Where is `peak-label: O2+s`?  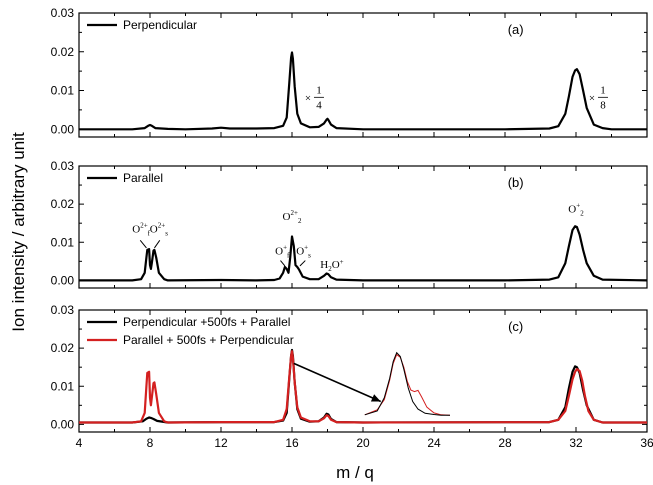
peak-label: O2+s is located at coordinates (159, 230).